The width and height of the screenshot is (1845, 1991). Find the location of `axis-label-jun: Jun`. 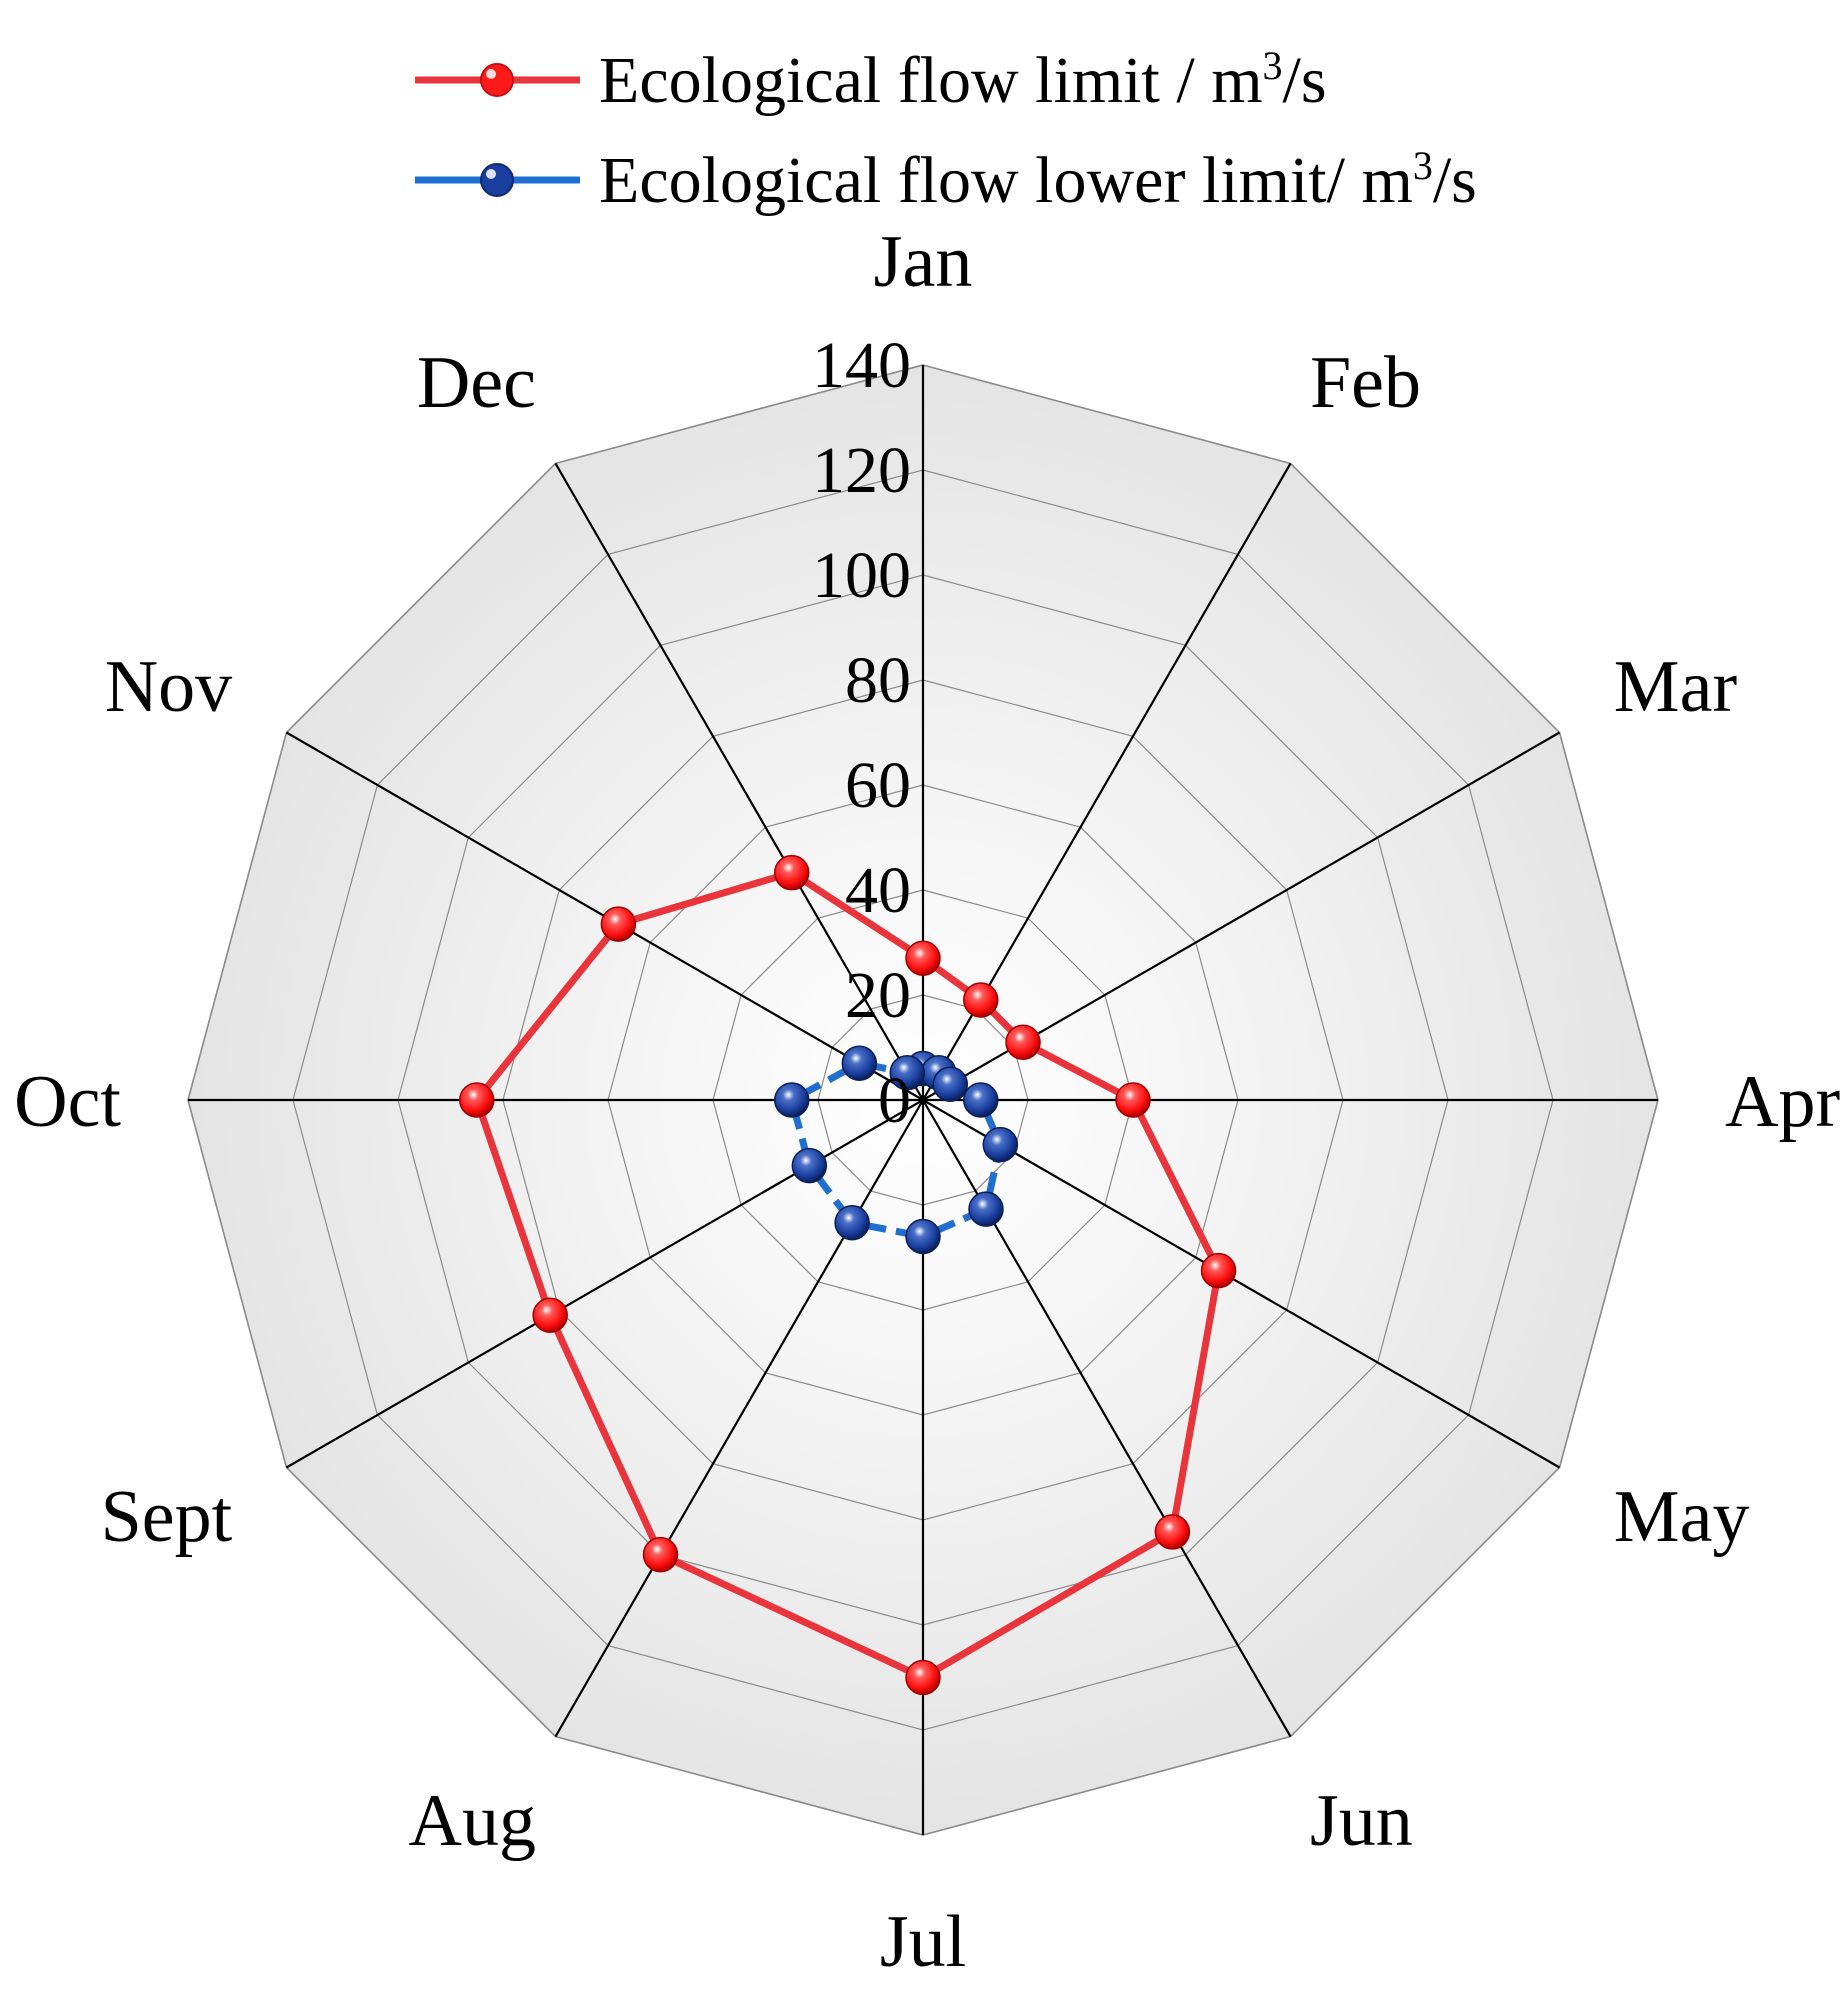

axis-label-jun: Jun is located at coordinates (1361, 1821).